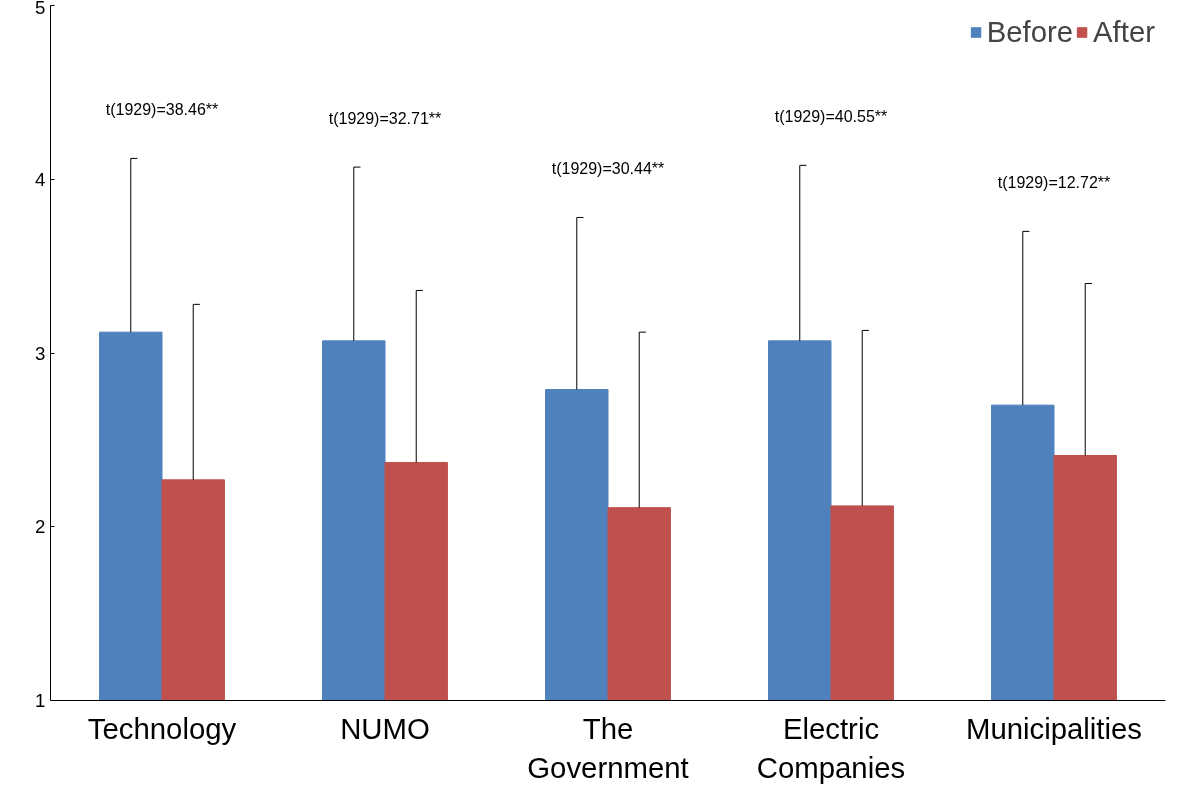  I want to click on y-tick-label: 1, so click(40, 700).